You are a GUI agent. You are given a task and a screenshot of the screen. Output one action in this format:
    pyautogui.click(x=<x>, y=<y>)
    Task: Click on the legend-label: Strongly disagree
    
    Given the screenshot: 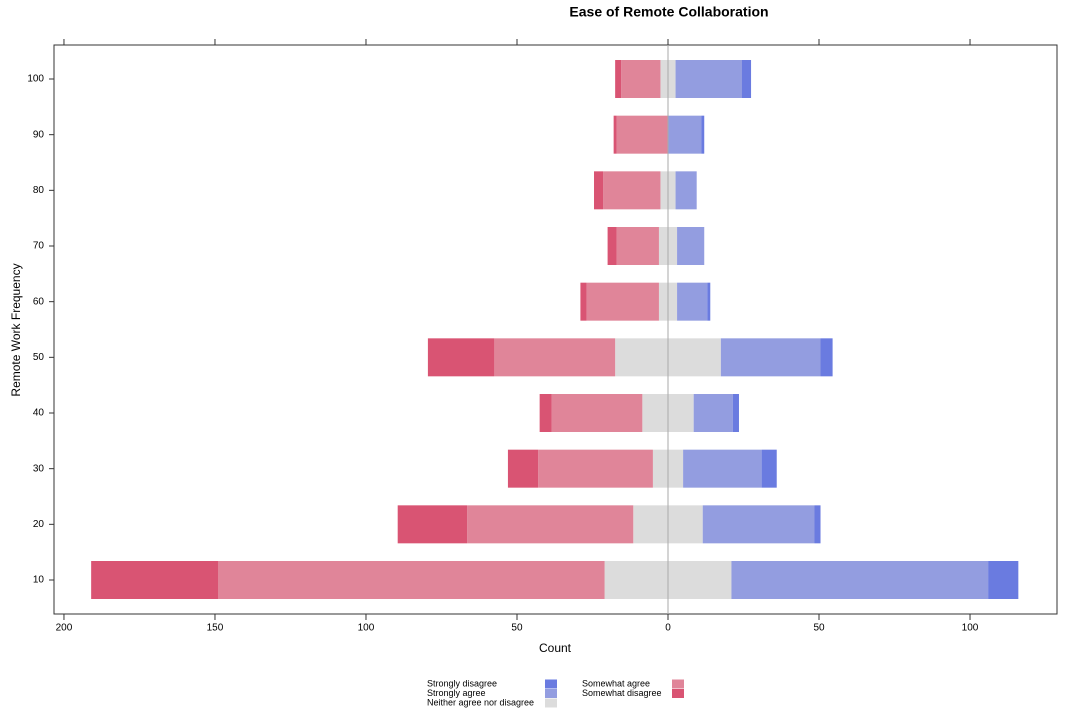 What is the action you would take?
    pyautogui.click(x=462, y=683)
    